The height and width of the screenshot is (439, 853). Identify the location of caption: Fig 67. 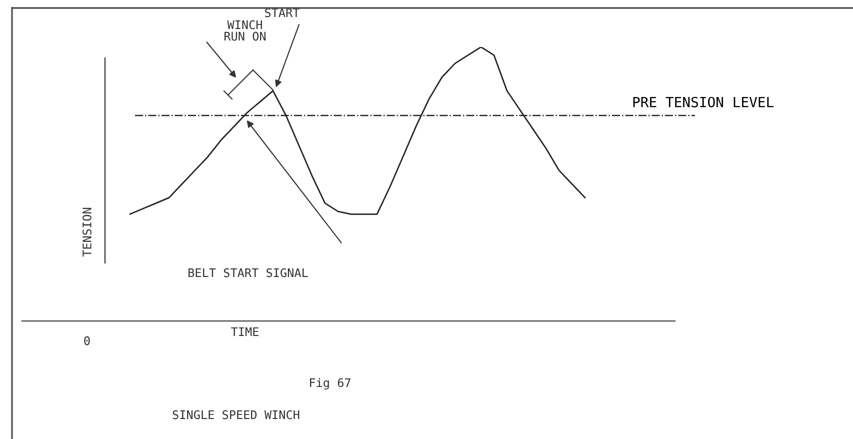
(330, 384).